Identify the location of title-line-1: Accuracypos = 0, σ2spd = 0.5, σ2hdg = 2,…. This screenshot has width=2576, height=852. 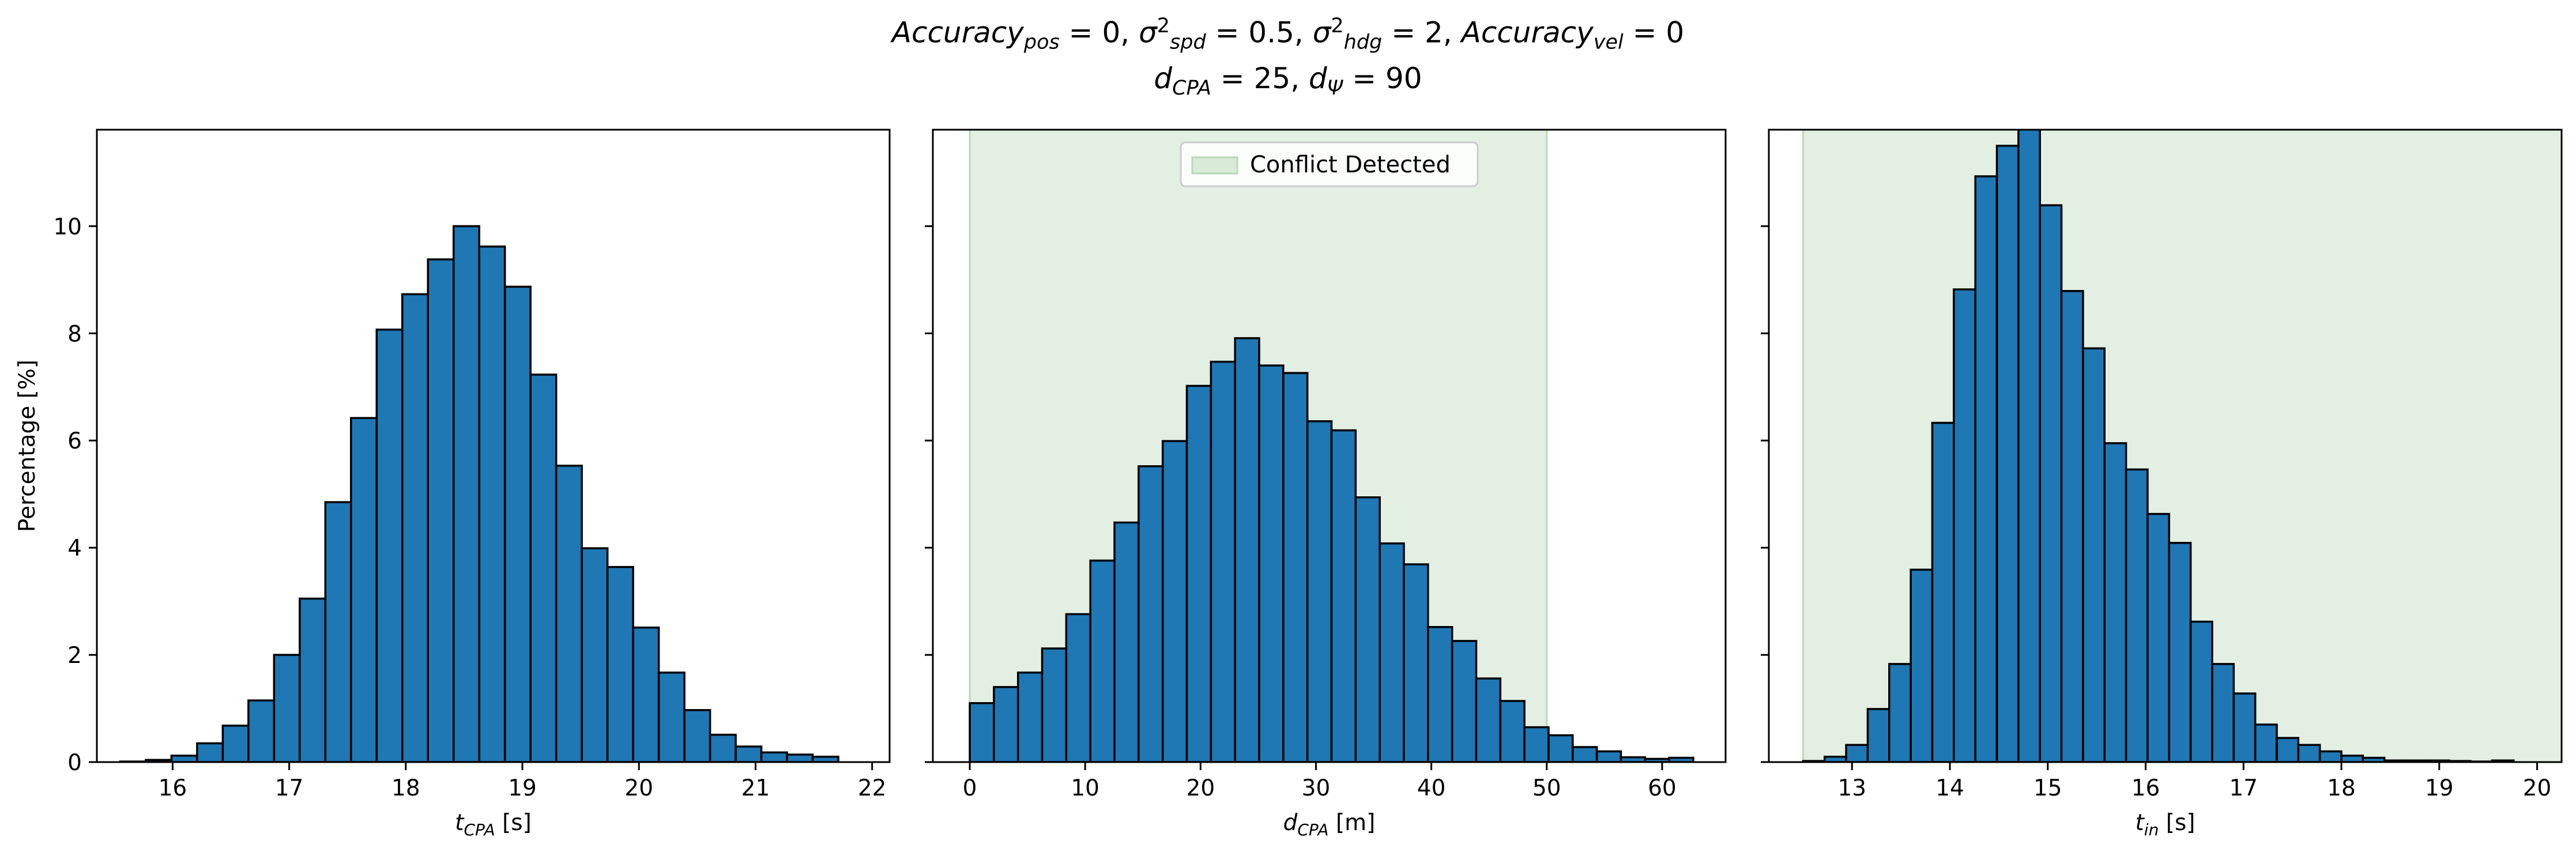
(1288, 34).